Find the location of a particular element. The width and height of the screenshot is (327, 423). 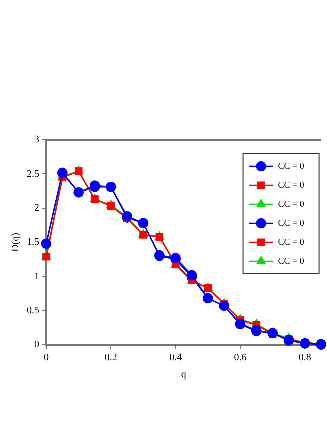

x-tick-label: 0.6 is located at coordinates (240, 358).